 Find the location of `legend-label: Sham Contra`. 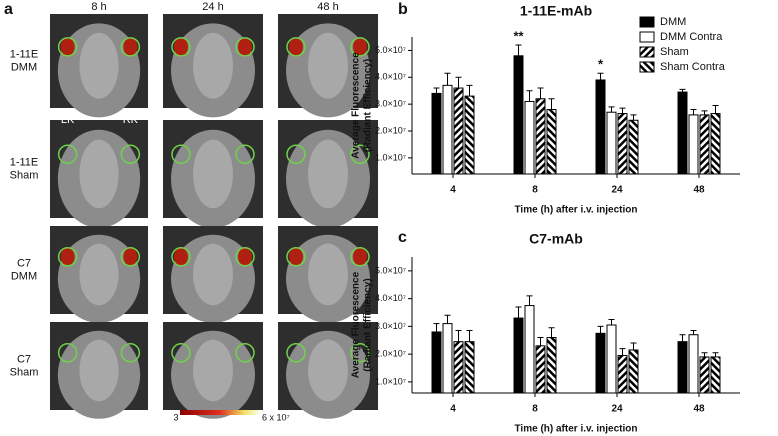

legend-label: Sham Contra is located at coordinates (693, 67).